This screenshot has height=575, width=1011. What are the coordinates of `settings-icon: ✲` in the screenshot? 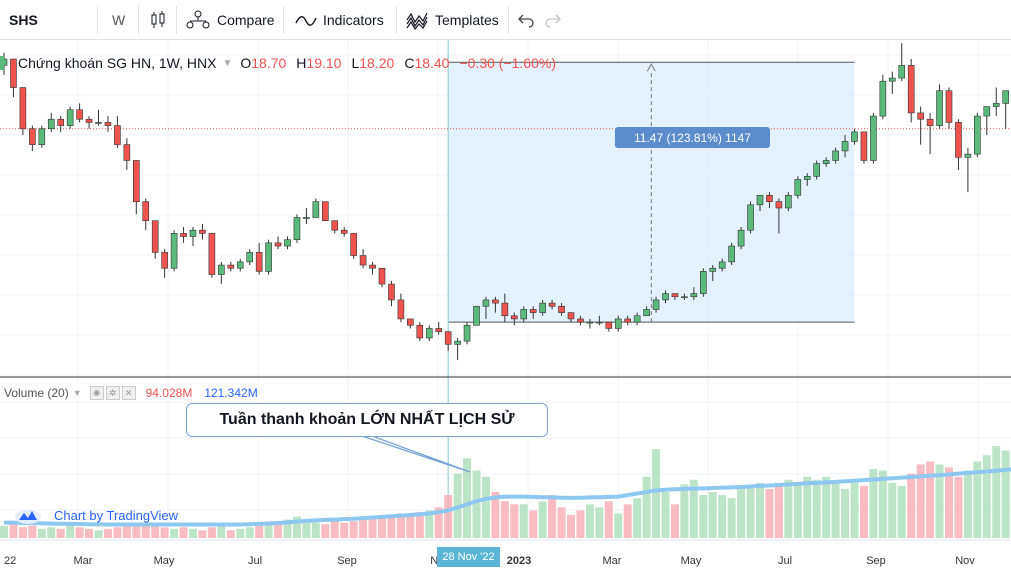 It's located at (112, 393).